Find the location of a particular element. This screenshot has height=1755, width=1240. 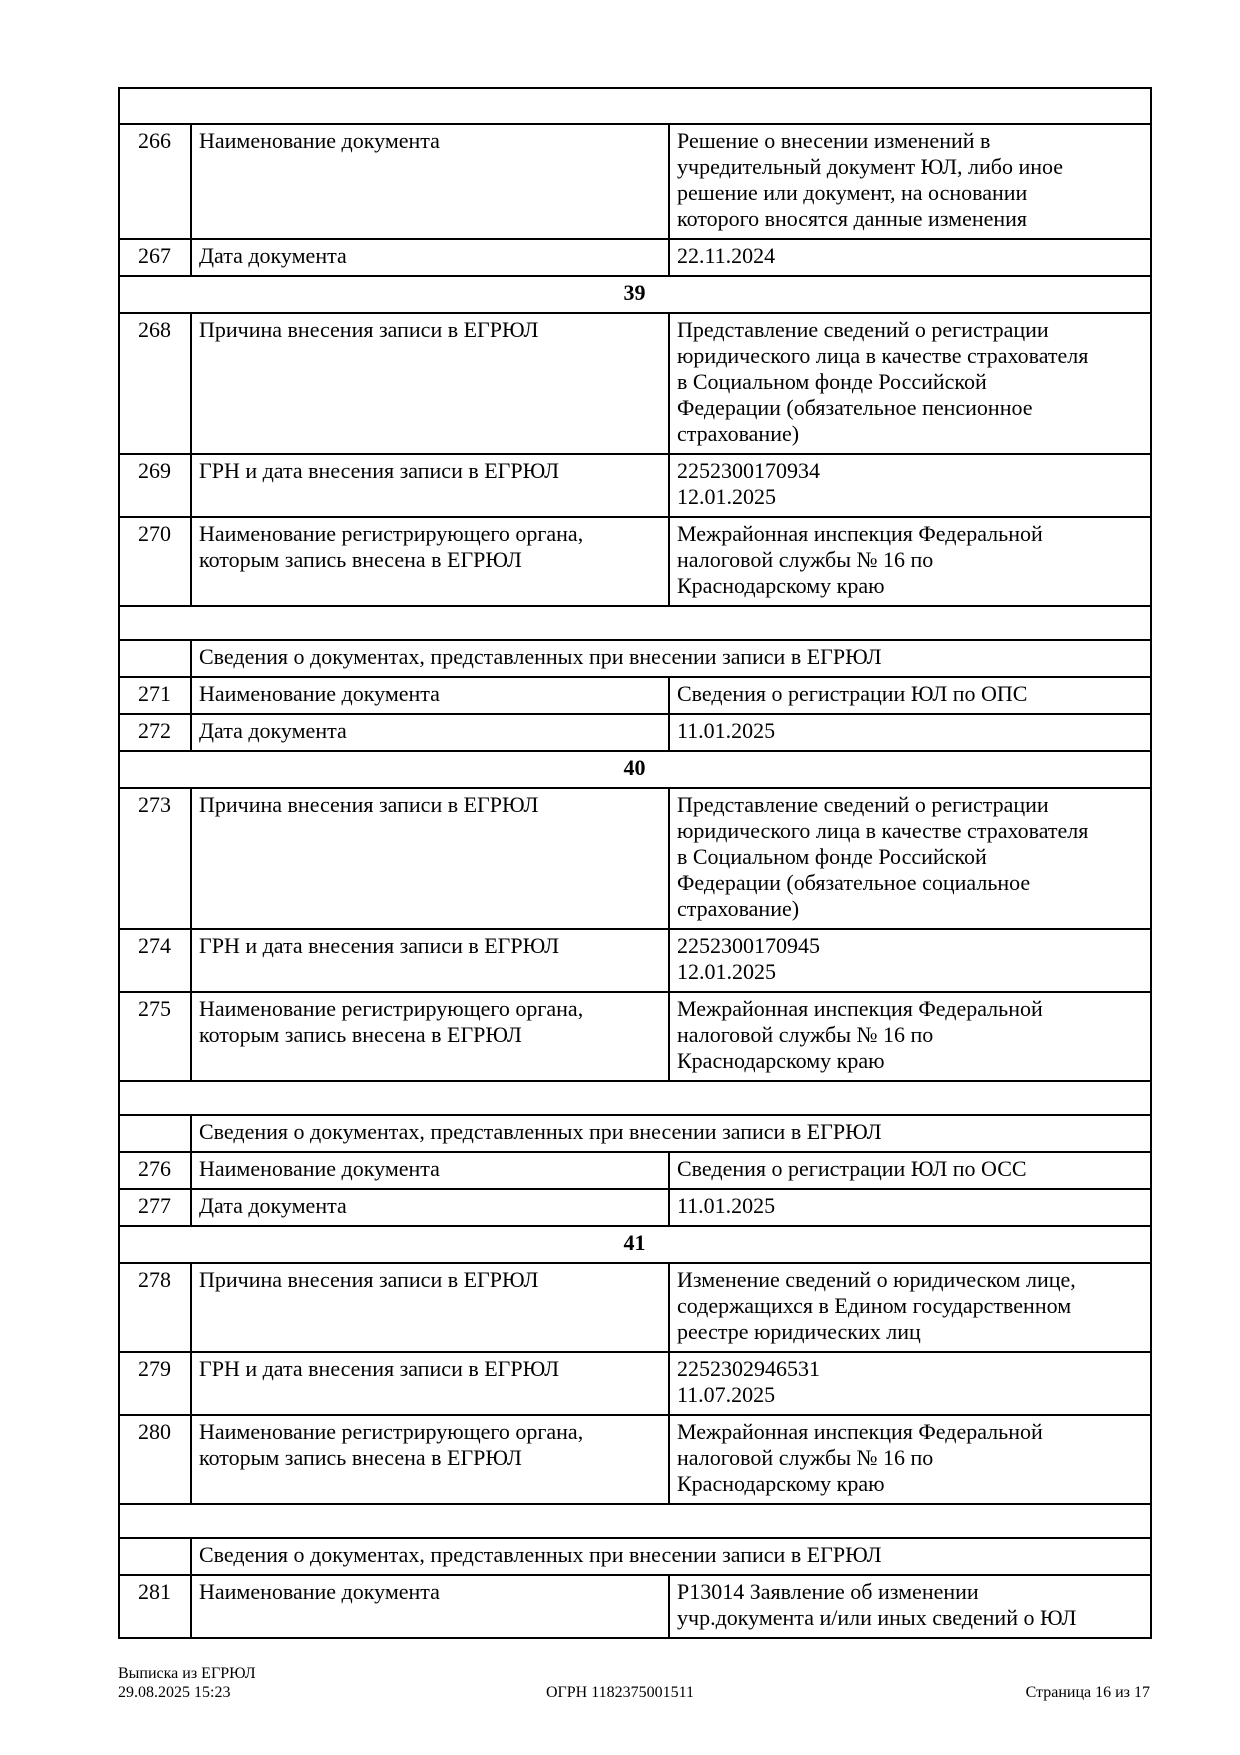

field-value-cell: 2252300170945 12.01.2025 is located at coordinates (910, 960).